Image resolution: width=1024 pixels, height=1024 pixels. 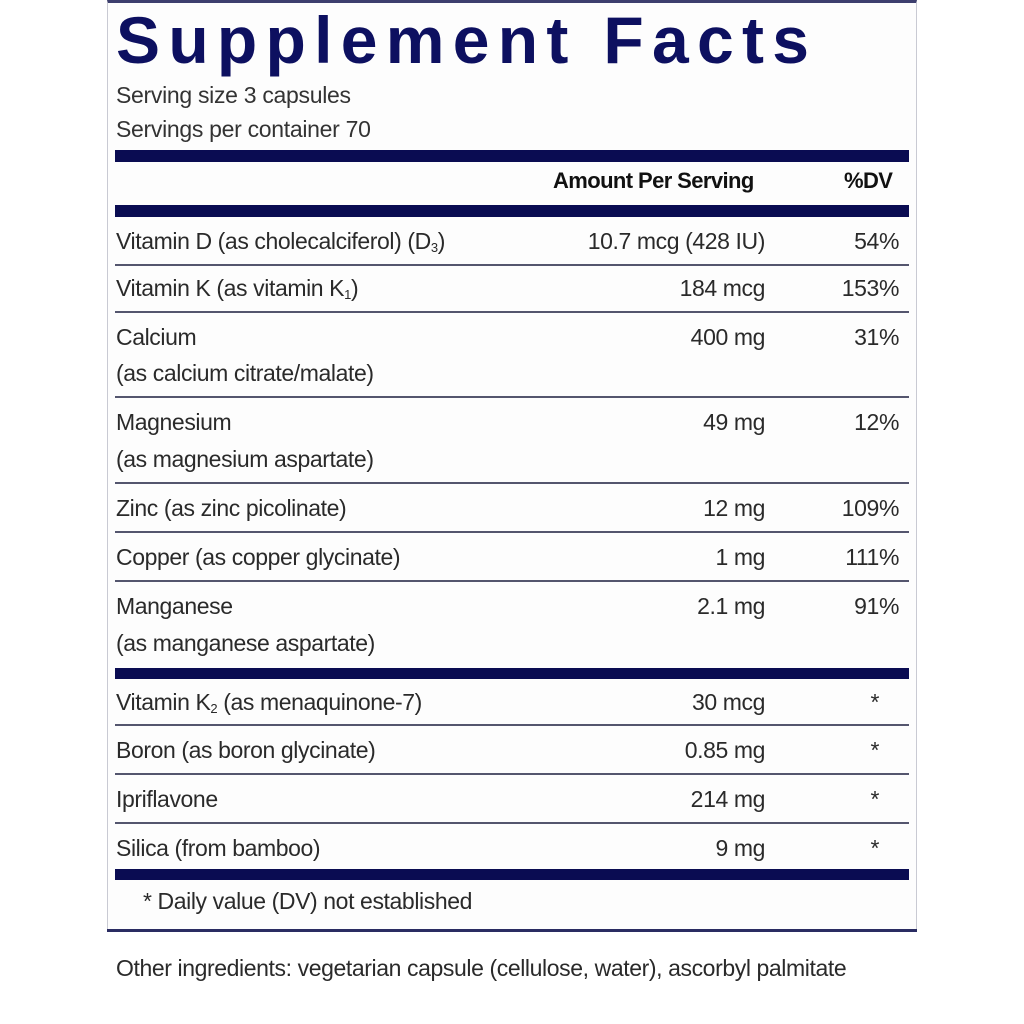 What do you see at coordinates (467, 40) in the screenshot?
I see `label-title: Supplement Facts` at bounding box center [467, 40].